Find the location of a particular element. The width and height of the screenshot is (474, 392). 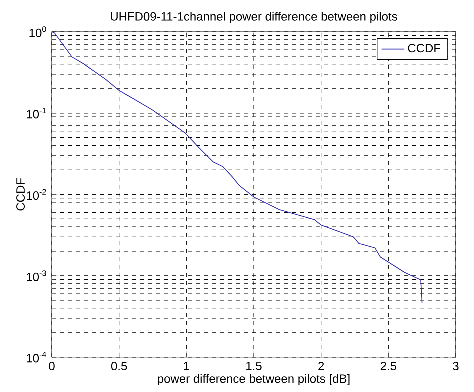

y-tick-label: 10$^{-3}$ is located at coordinates (36, 276).